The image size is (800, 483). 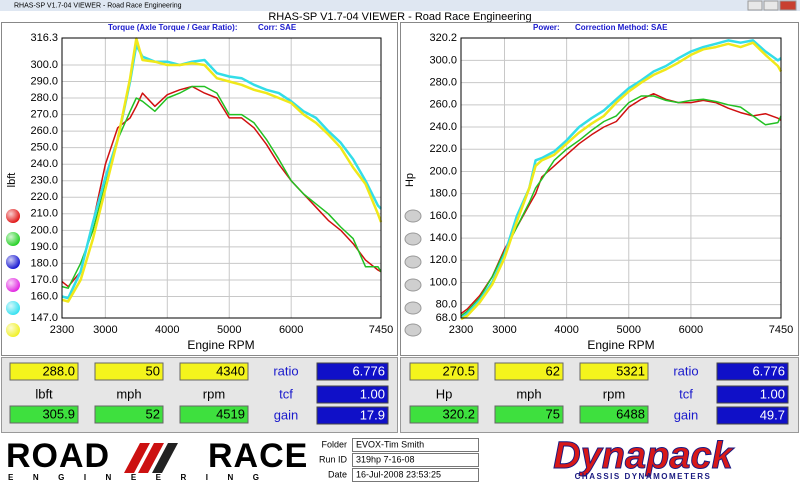 I want to click on close-button, so click(x=788, y=5).